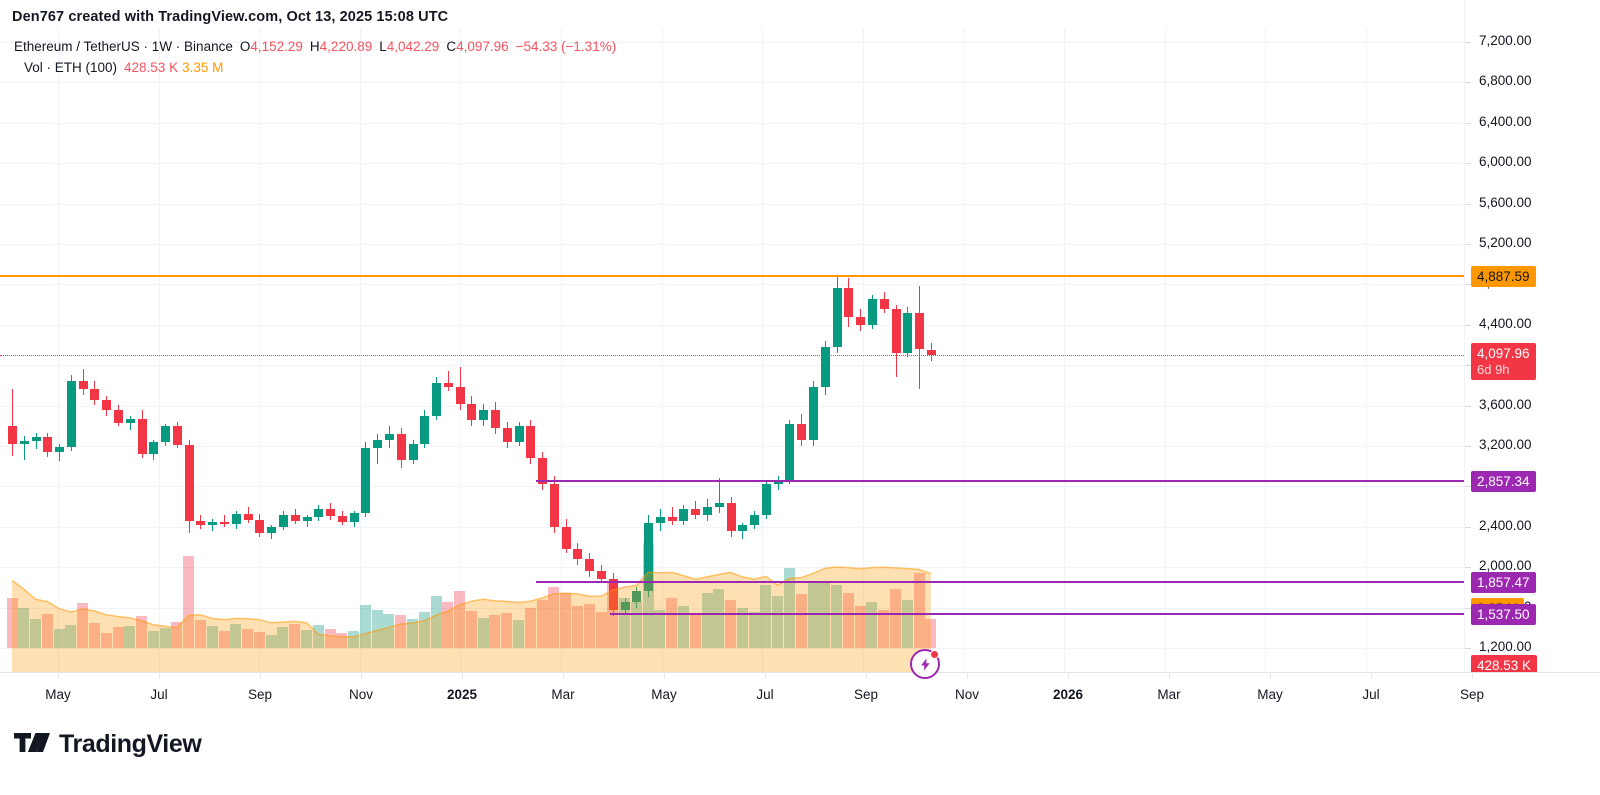  I want to click on volume-ma-line, so click(471, 602).